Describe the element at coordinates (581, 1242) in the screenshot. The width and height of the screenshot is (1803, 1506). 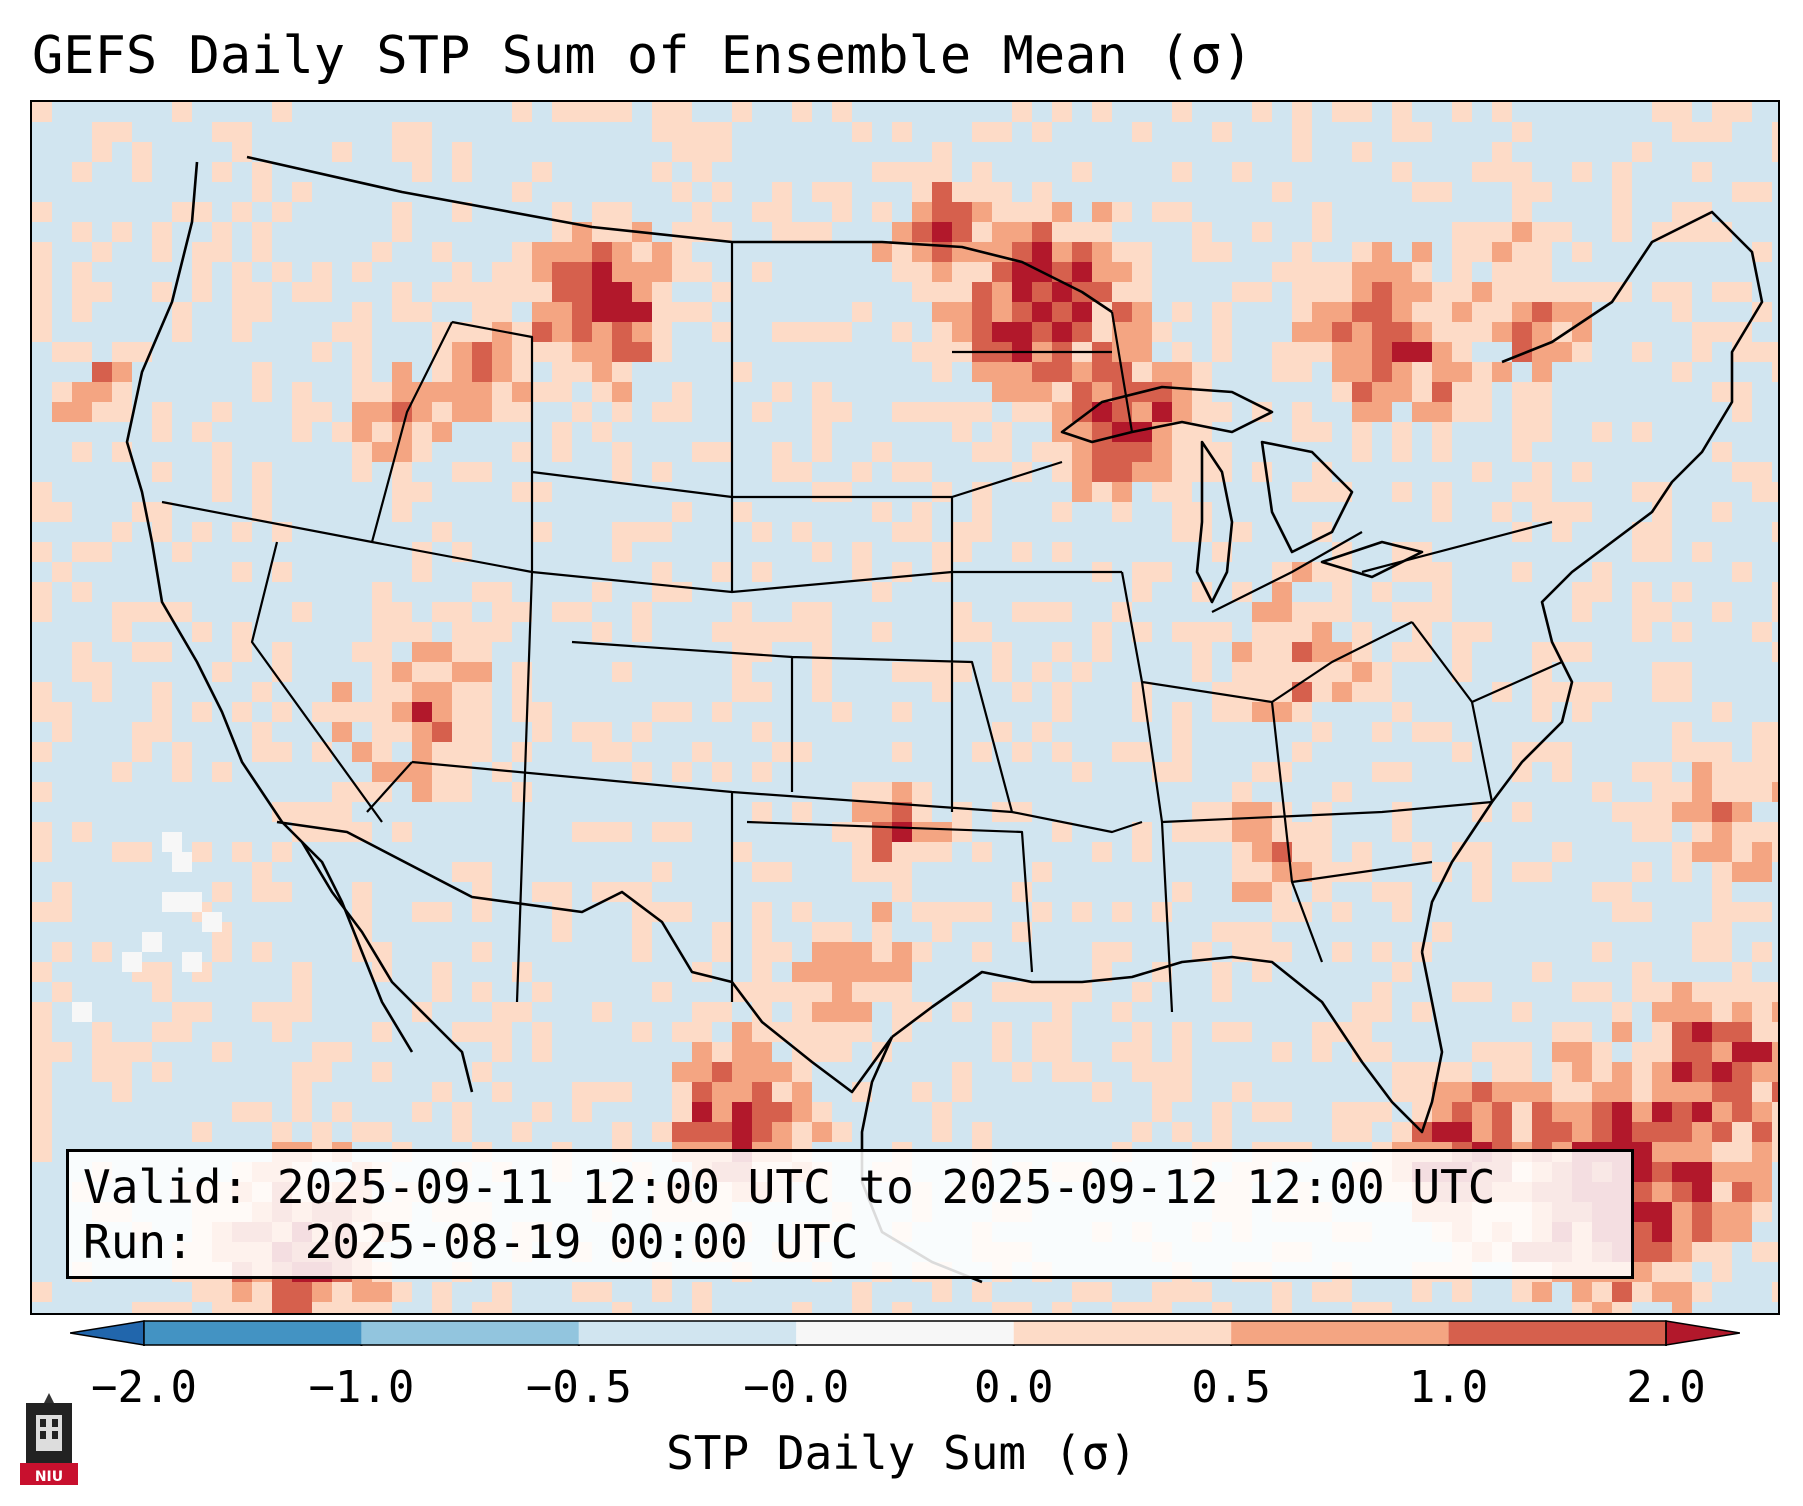
I see `run-time: 2025-08-19 00:00 UTC` at that location.